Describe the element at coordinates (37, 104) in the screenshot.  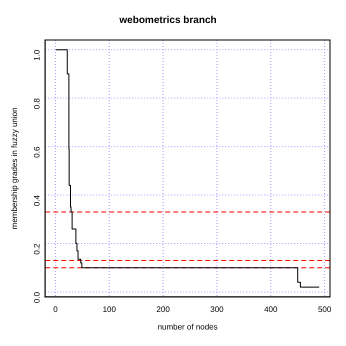
I see `y-tick-label: 0.8` at that location.